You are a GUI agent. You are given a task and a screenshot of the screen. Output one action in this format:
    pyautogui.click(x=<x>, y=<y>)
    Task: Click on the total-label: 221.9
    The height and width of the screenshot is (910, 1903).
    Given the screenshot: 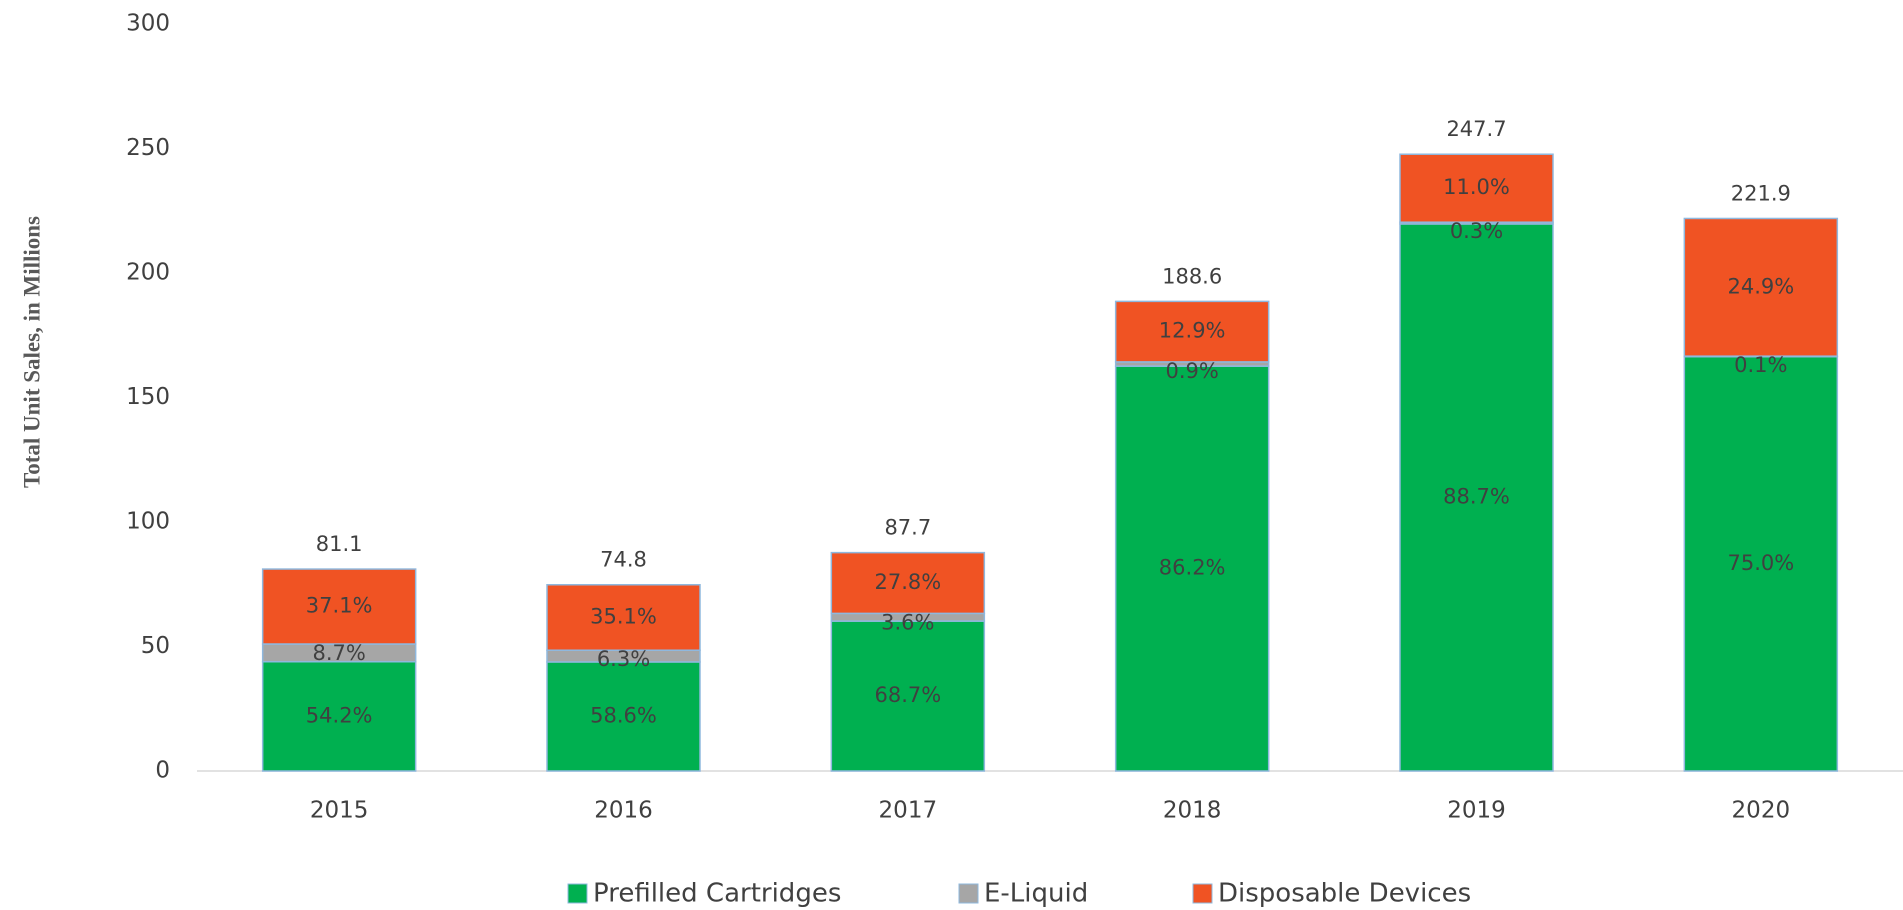 What is the action you would take?
    pyautogui.click(x=1761, y=193)
    